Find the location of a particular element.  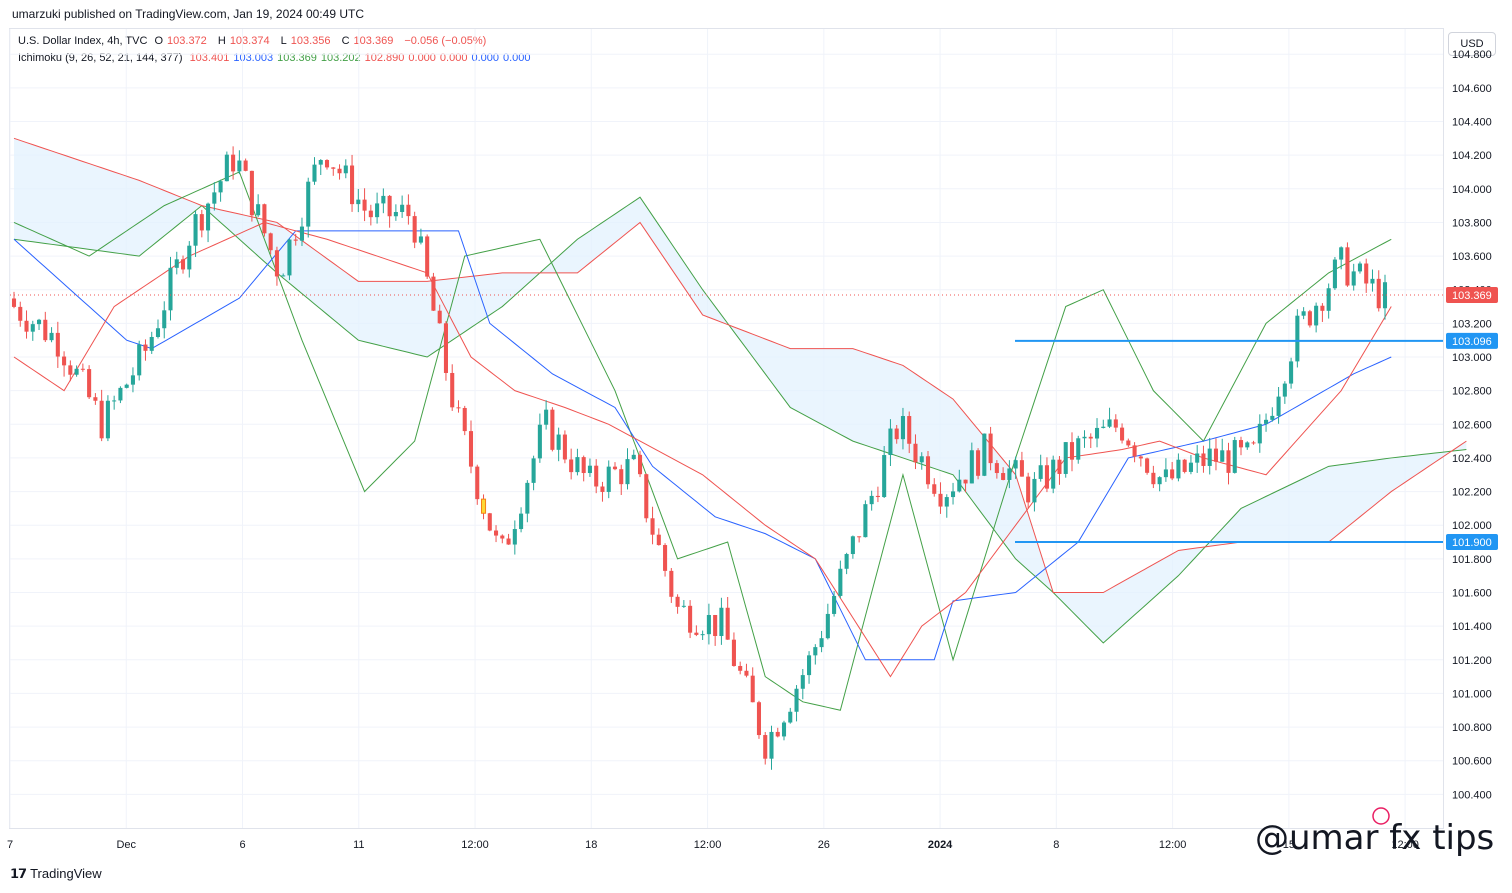

x-tick-label: 26 is located at coordinates (824, 845).